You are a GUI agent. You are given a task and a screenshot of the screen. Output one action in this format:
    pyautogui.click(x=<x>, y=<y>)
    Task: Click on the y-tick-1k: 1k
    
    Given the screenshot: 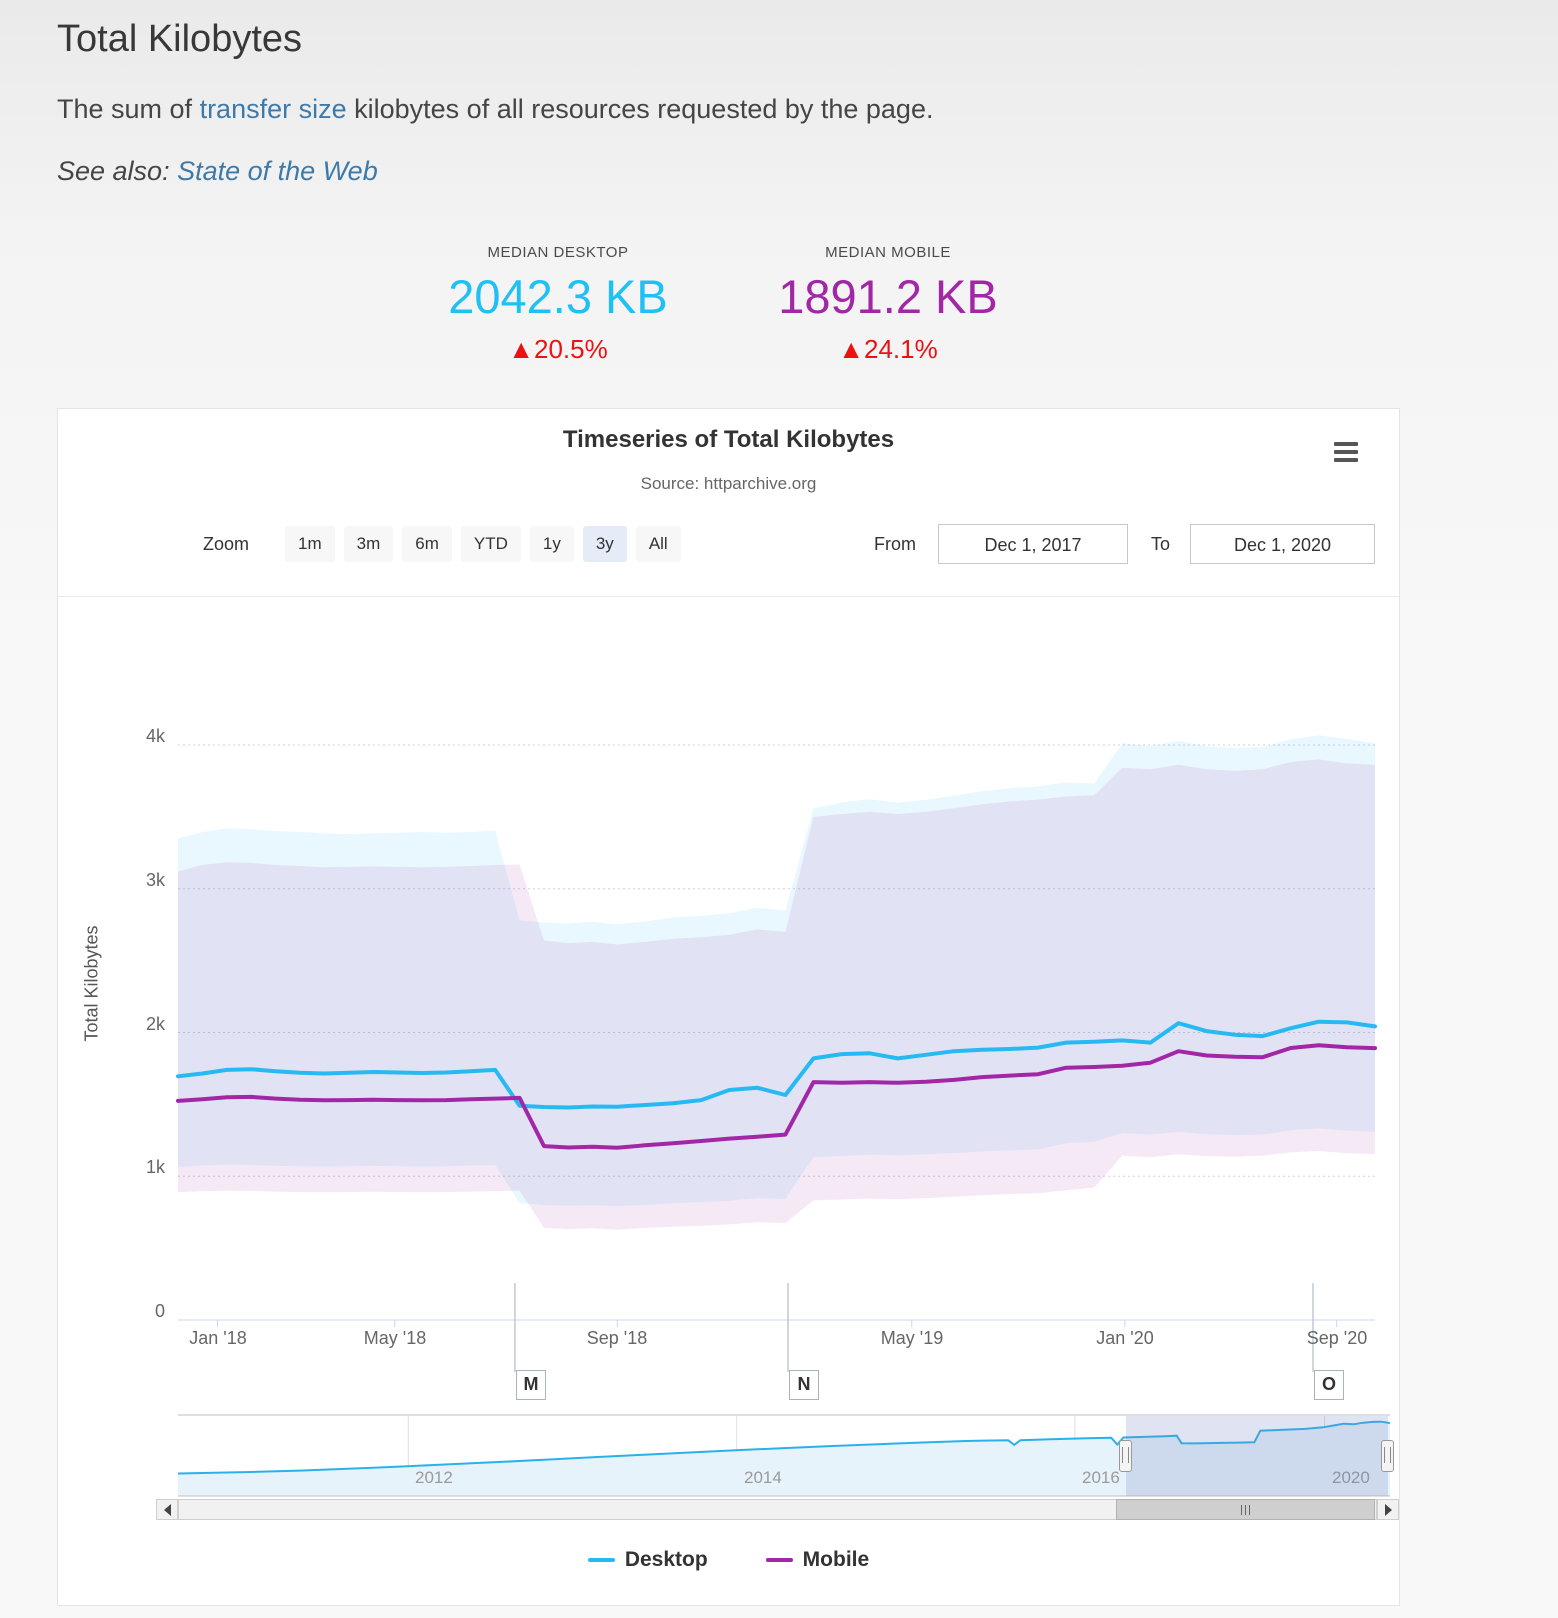 What is the action you would take?
    pyautogui.click(x=155, y=1167)
    